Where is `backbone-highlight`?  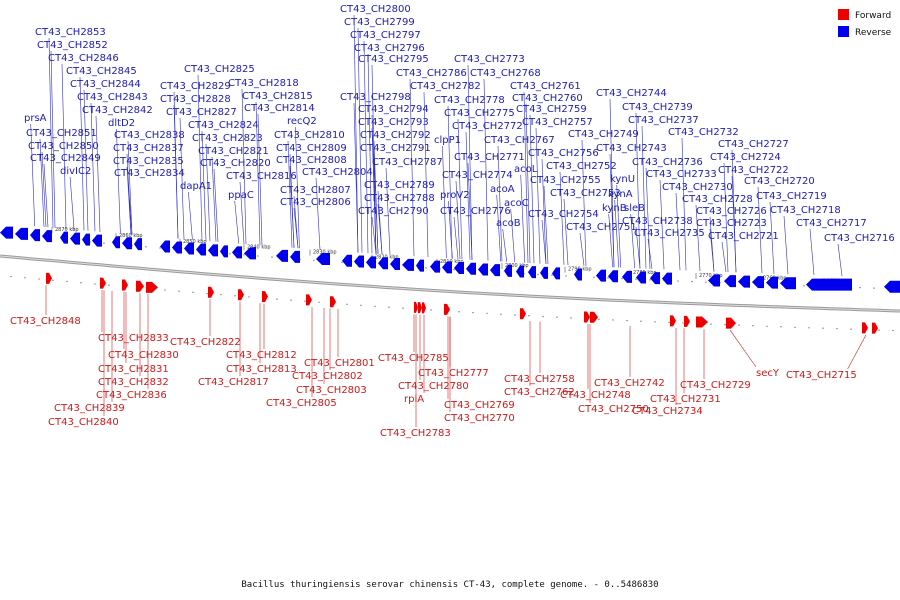 backbone-highlight is located at coordinates (450, 283).